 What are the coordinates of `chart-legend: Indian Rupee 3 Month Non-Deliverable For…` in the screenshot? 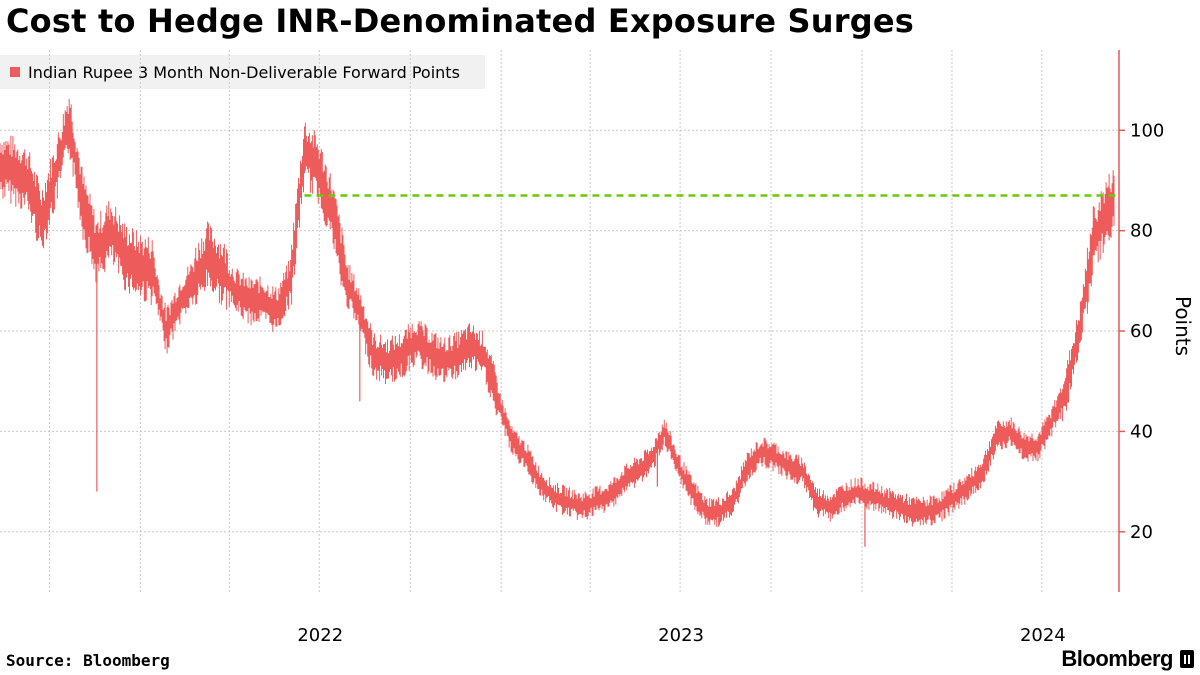 It's located at (242, 72).